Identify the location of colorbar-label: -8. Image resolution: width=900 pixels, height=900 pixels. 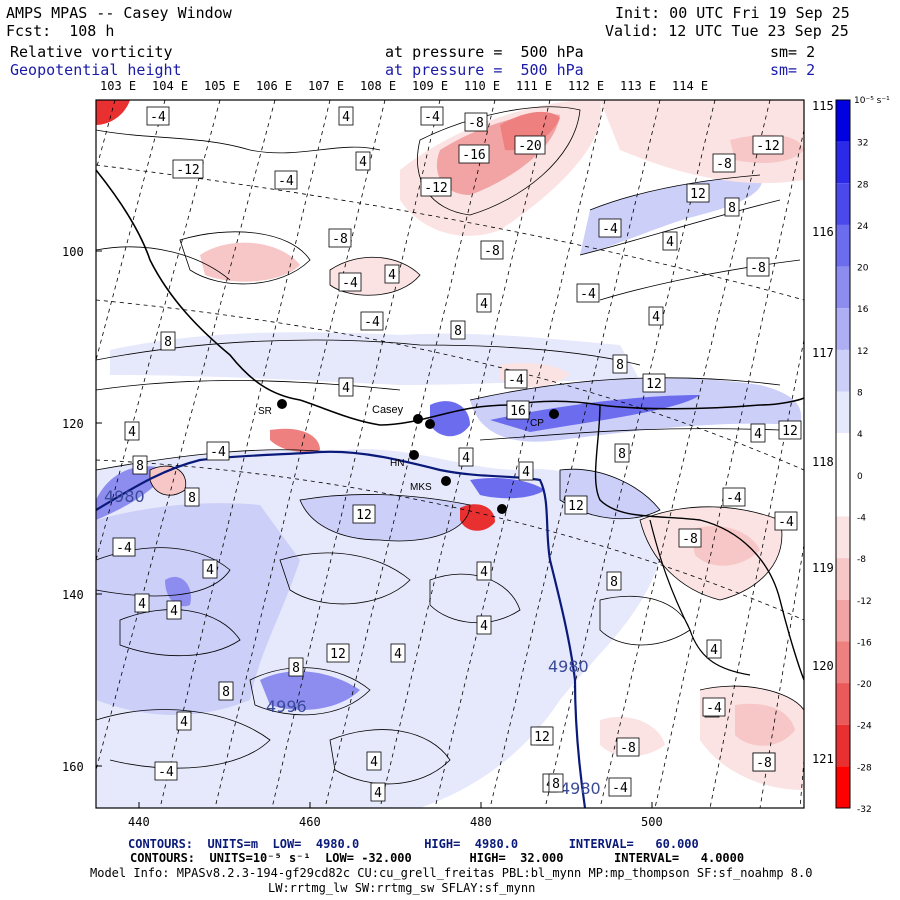
(861, 560).